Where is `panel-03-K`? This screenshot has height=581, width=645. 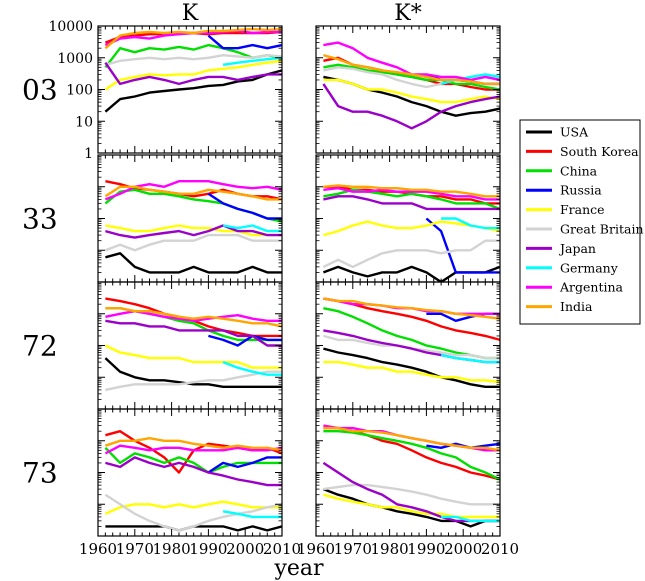
panel-03-K is located at coordinates (190, 89).